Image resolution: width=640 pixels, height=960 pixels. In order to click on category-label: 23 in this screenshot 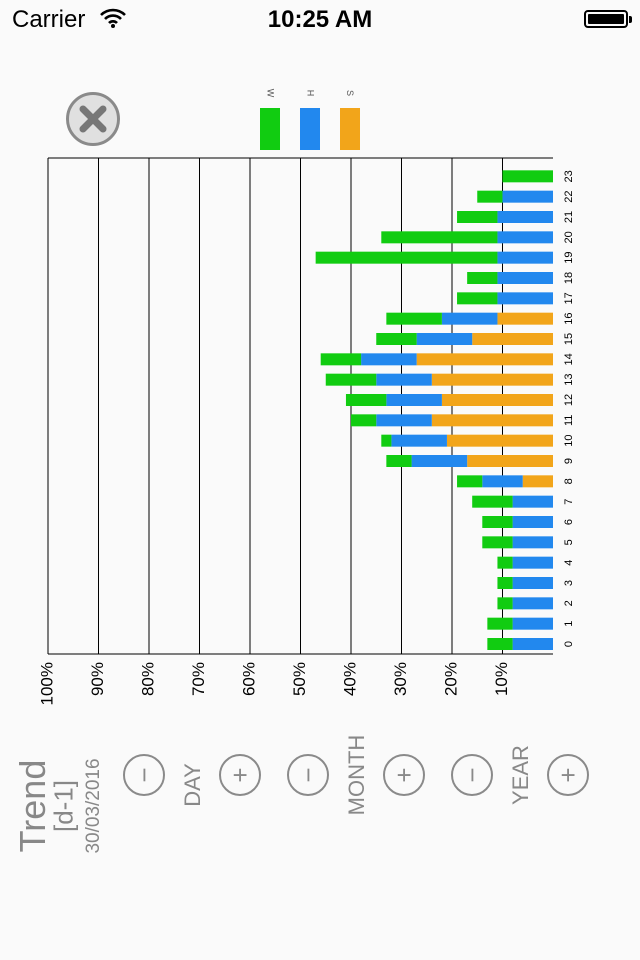, I will do `click(569, 176)`.